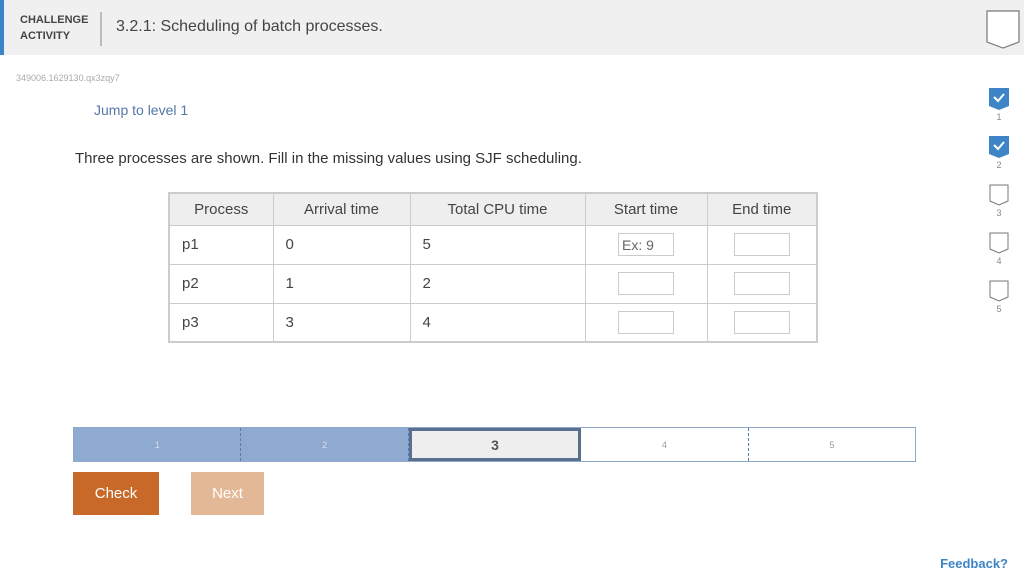 This screenshot has width=1024, height=582. Describe the element at coordinates (54, 28) in the screenshot. I see `challenge-activity-label: CHALLENGE ACTIVITY` at that location.